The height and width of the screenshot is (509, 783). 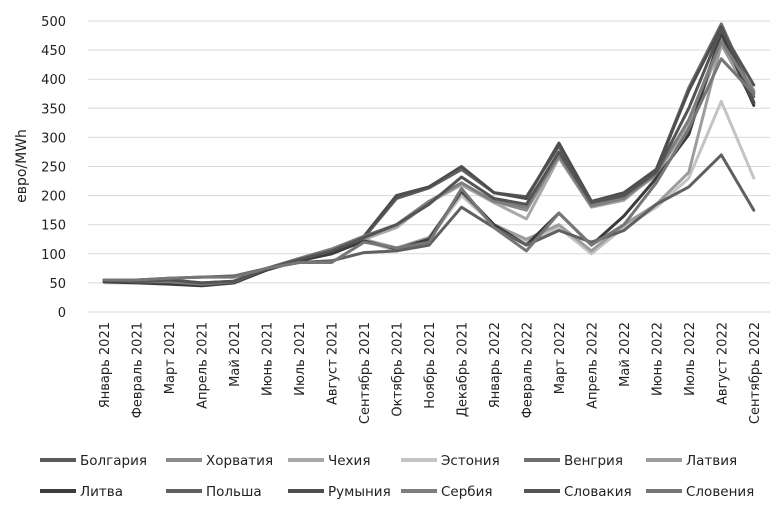 What do you see at coordinates (57, 284) in the screenshot?
I see `y-tick-label: 50` at bounding box center [57, 284].